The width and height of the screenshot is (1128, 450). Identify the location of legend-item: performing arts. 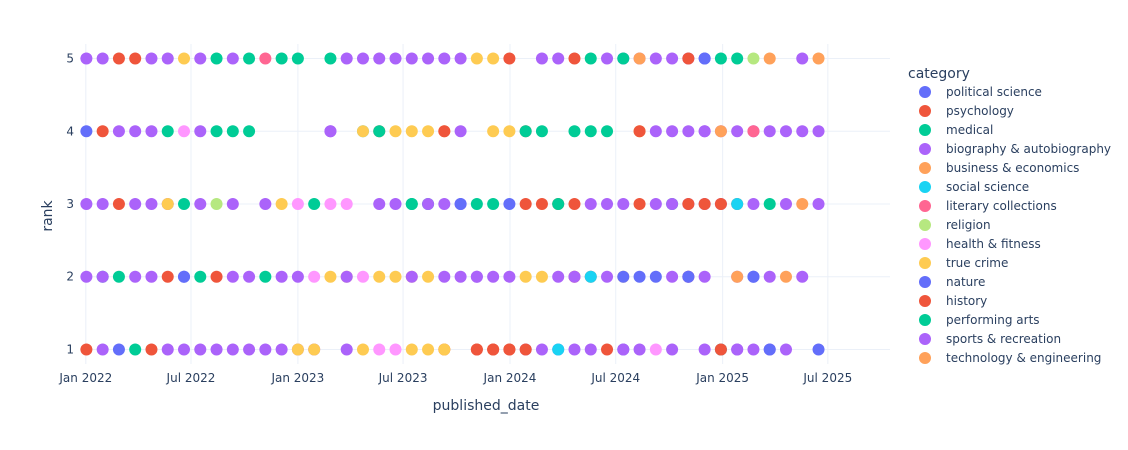
(979, 320).